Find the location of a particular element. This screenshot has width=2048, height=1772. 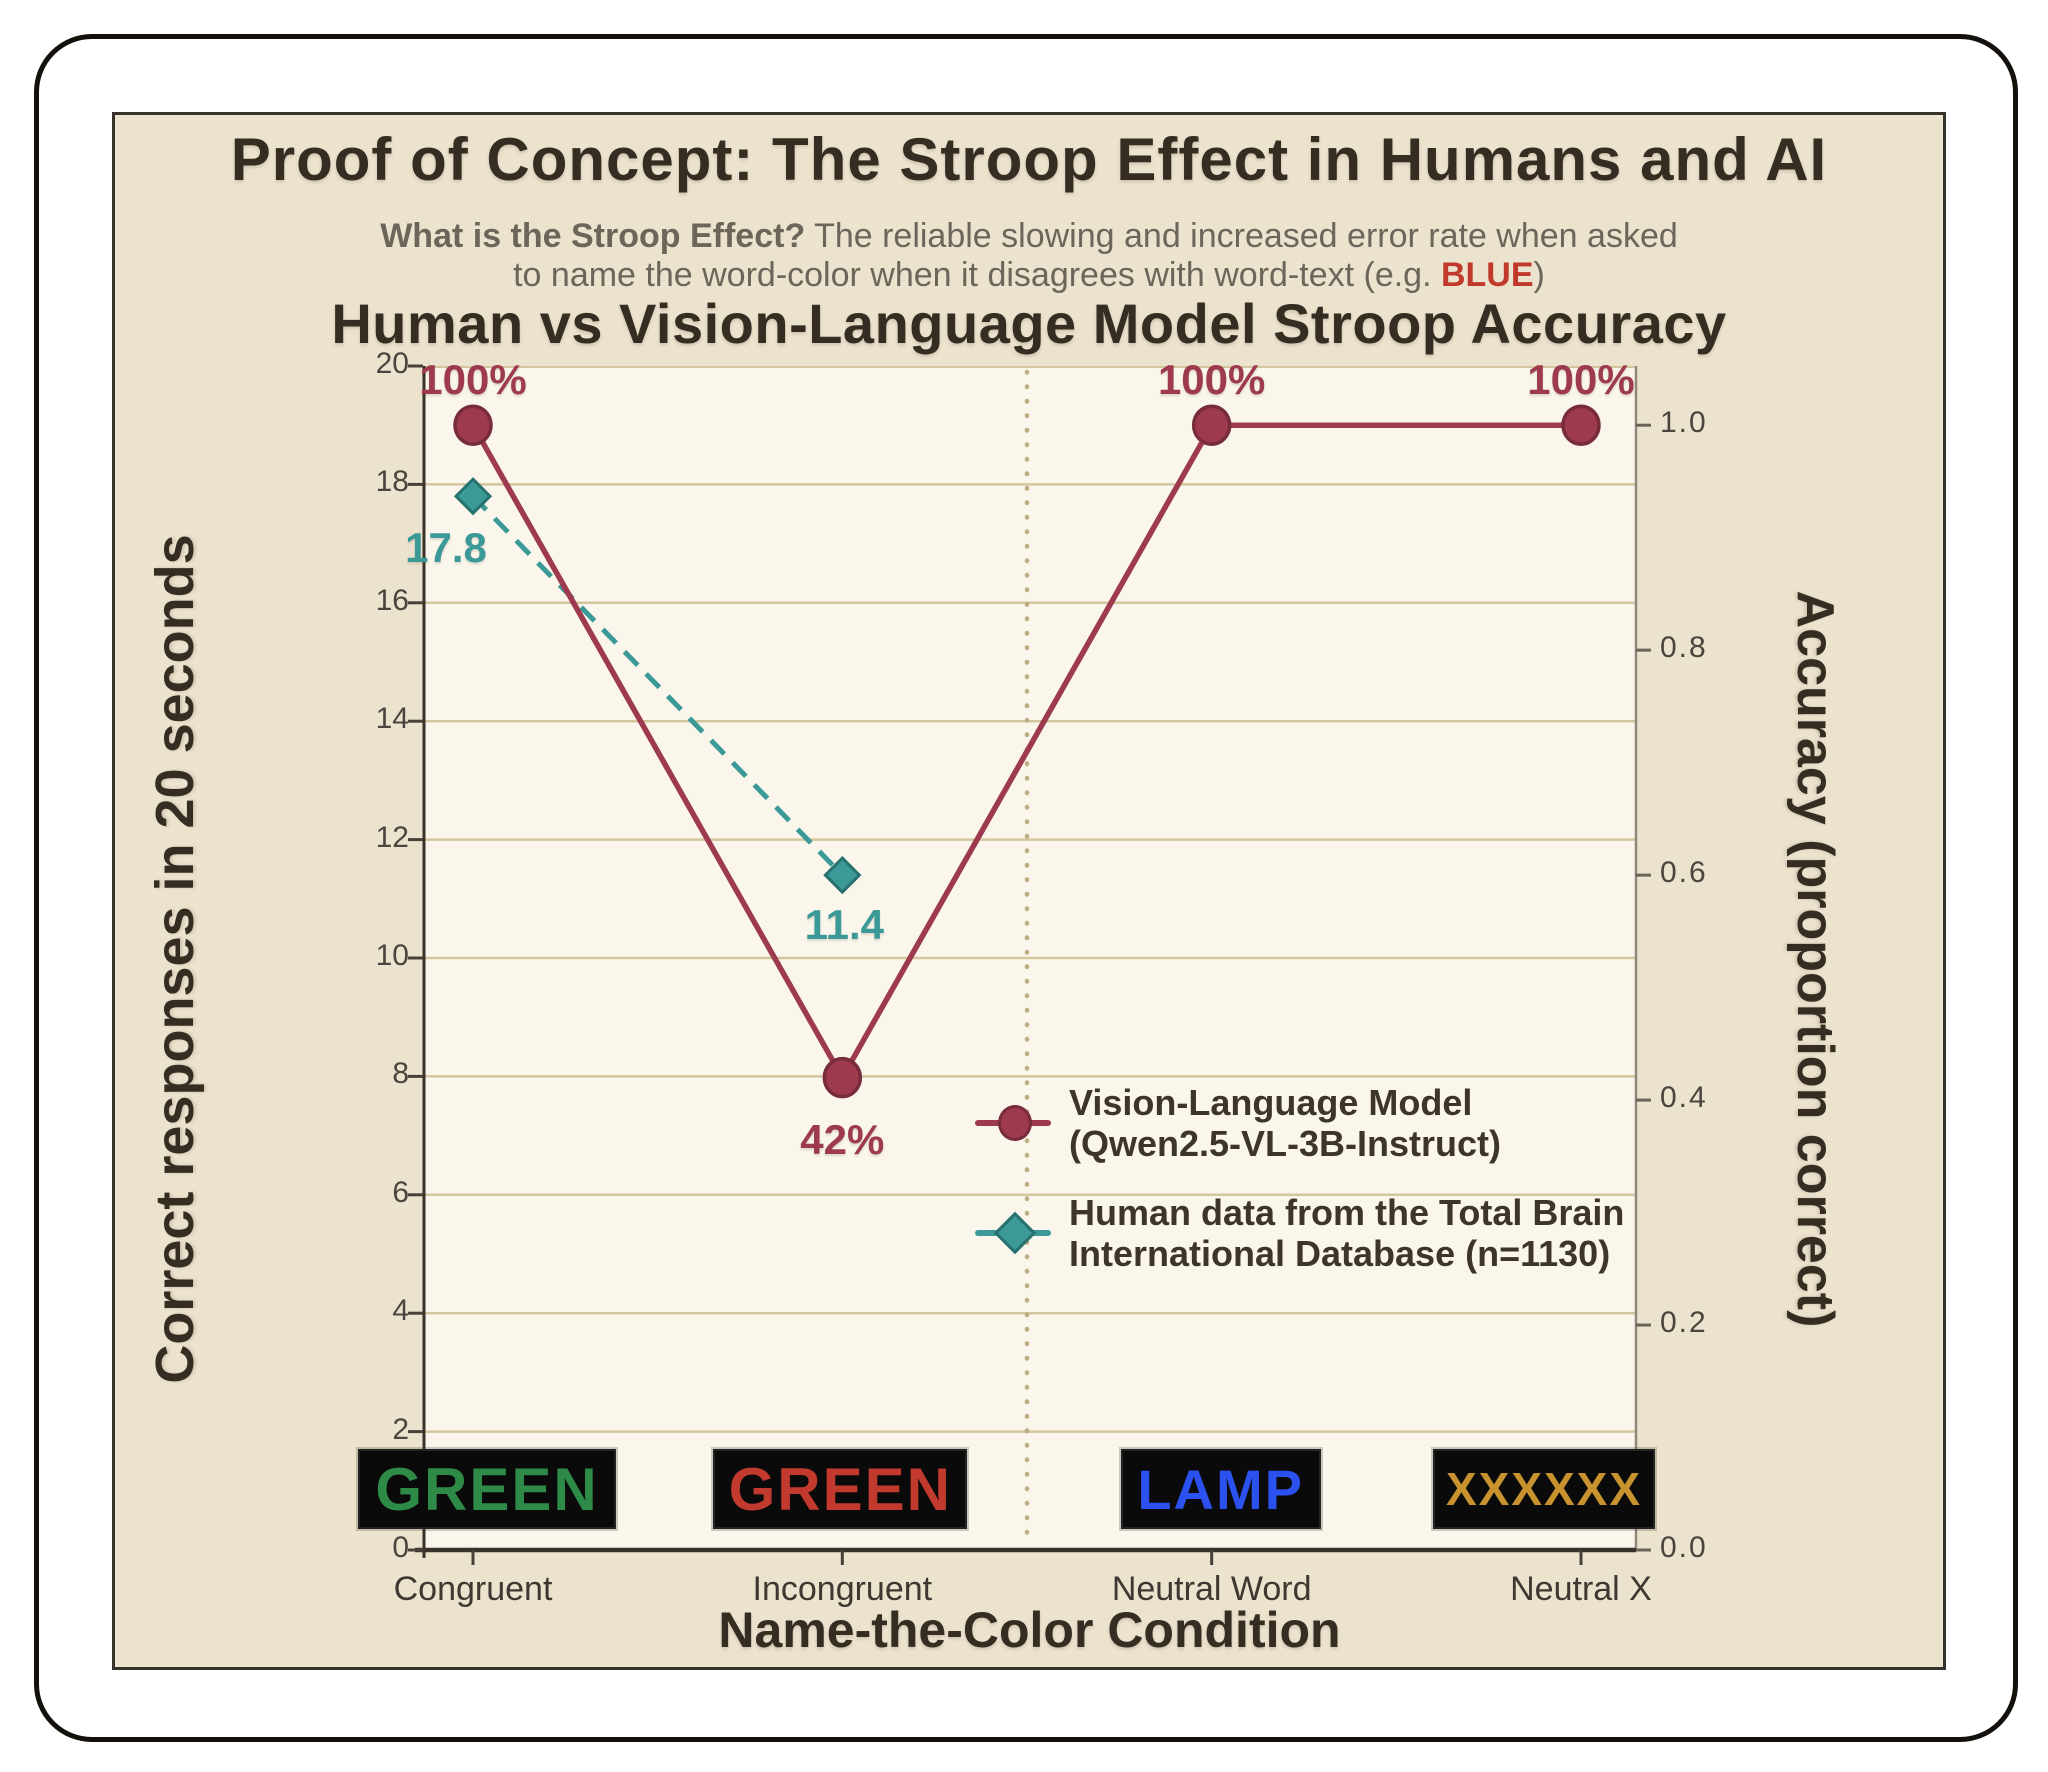

stimulus-word-box: XXXXXX is located at coordinates (1544, 1489).